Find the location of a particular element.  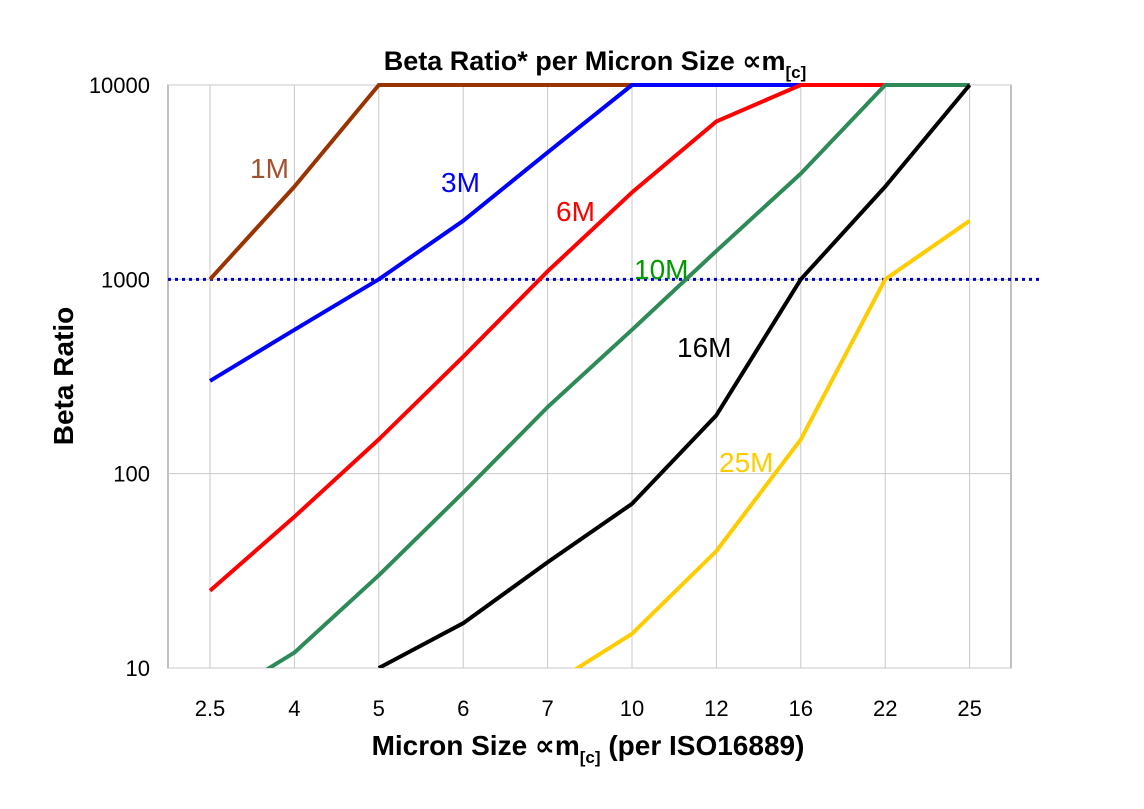

x-tick-label: 16 is located at coordinates (801, 708).